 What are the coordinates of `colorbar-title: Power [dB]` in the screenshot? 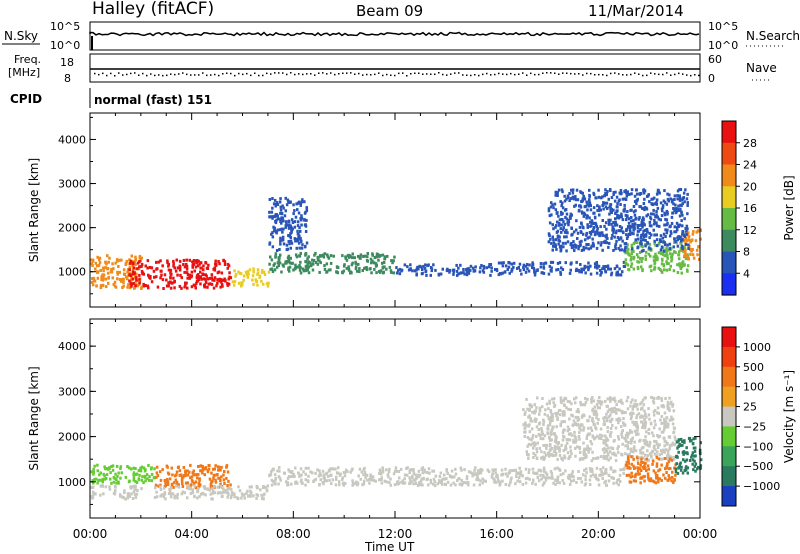 It's located at (789, 207).